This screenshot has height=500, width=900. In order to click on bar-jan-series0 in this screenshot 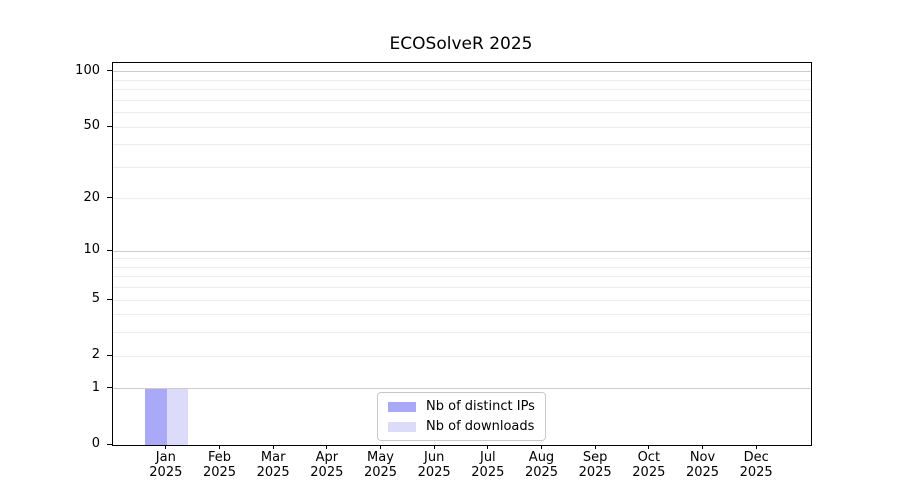, I will do `click(156, 416)`.